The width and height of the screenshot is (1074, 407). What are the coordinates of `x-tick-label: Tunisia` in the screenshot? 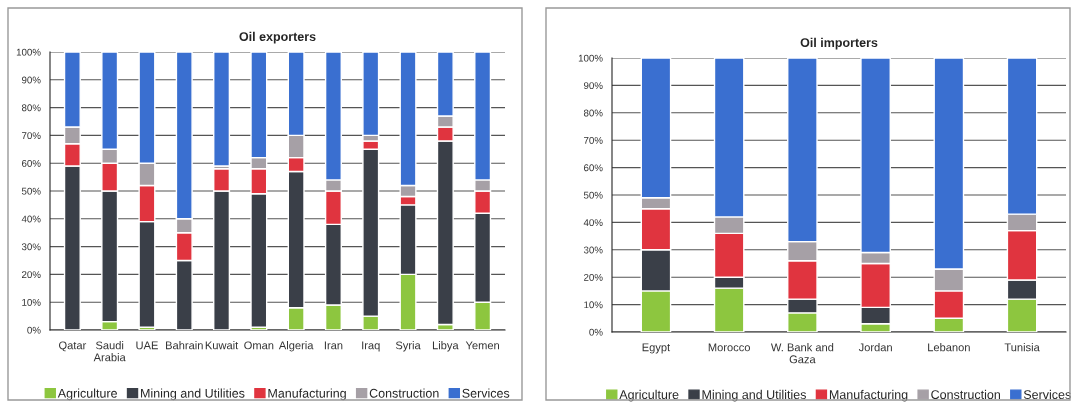 It's located at (1022, 347).